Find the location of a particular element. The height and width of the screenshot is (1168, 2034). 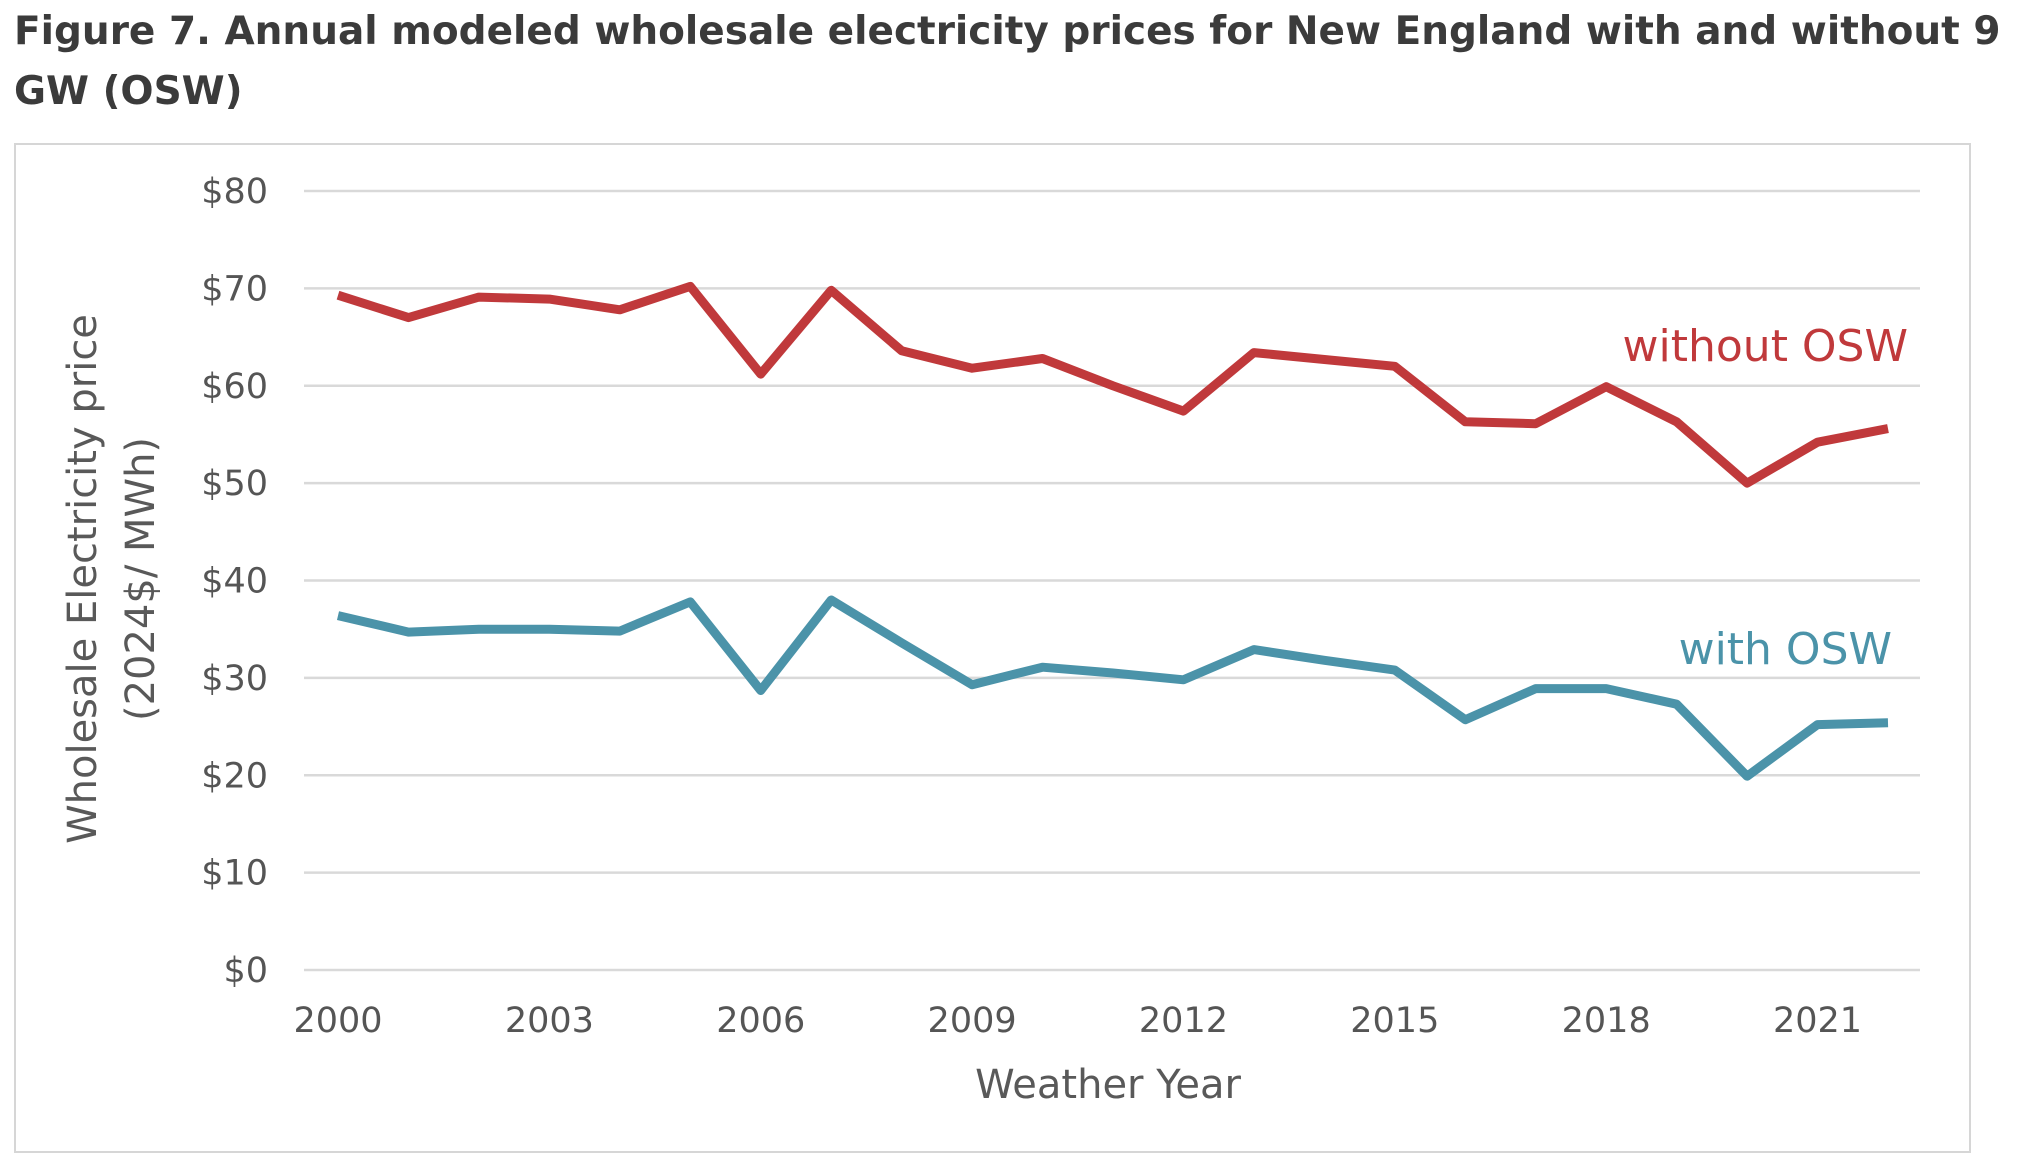

y-axis-ticks: $0 $10 $20 $30 $40 $50 $60 $70 $80 is located at coordinates (234, 581).